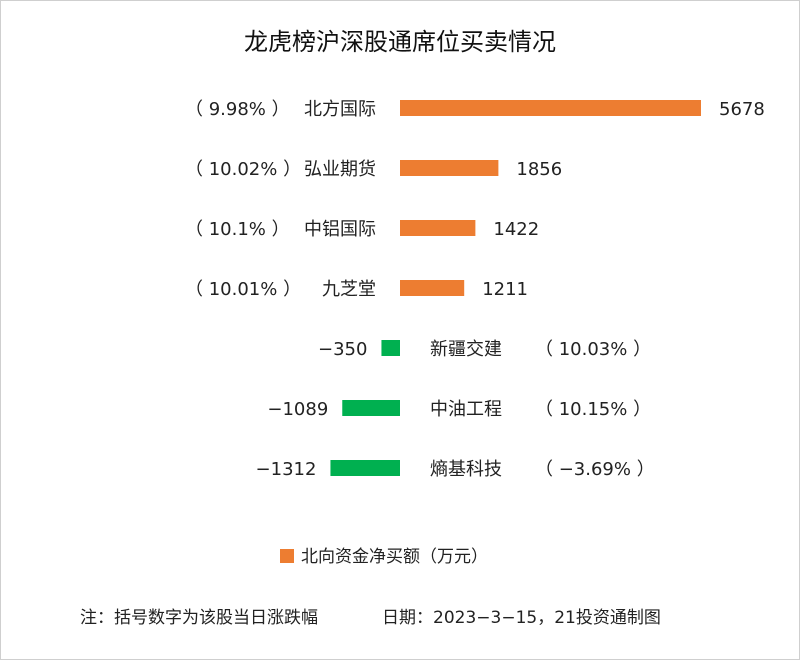 The width and height of the screenshot is (800, 660). Describe the element at coordinates (466, 349) in the screenshot. I see `category-label: 新疆交建` at that location.